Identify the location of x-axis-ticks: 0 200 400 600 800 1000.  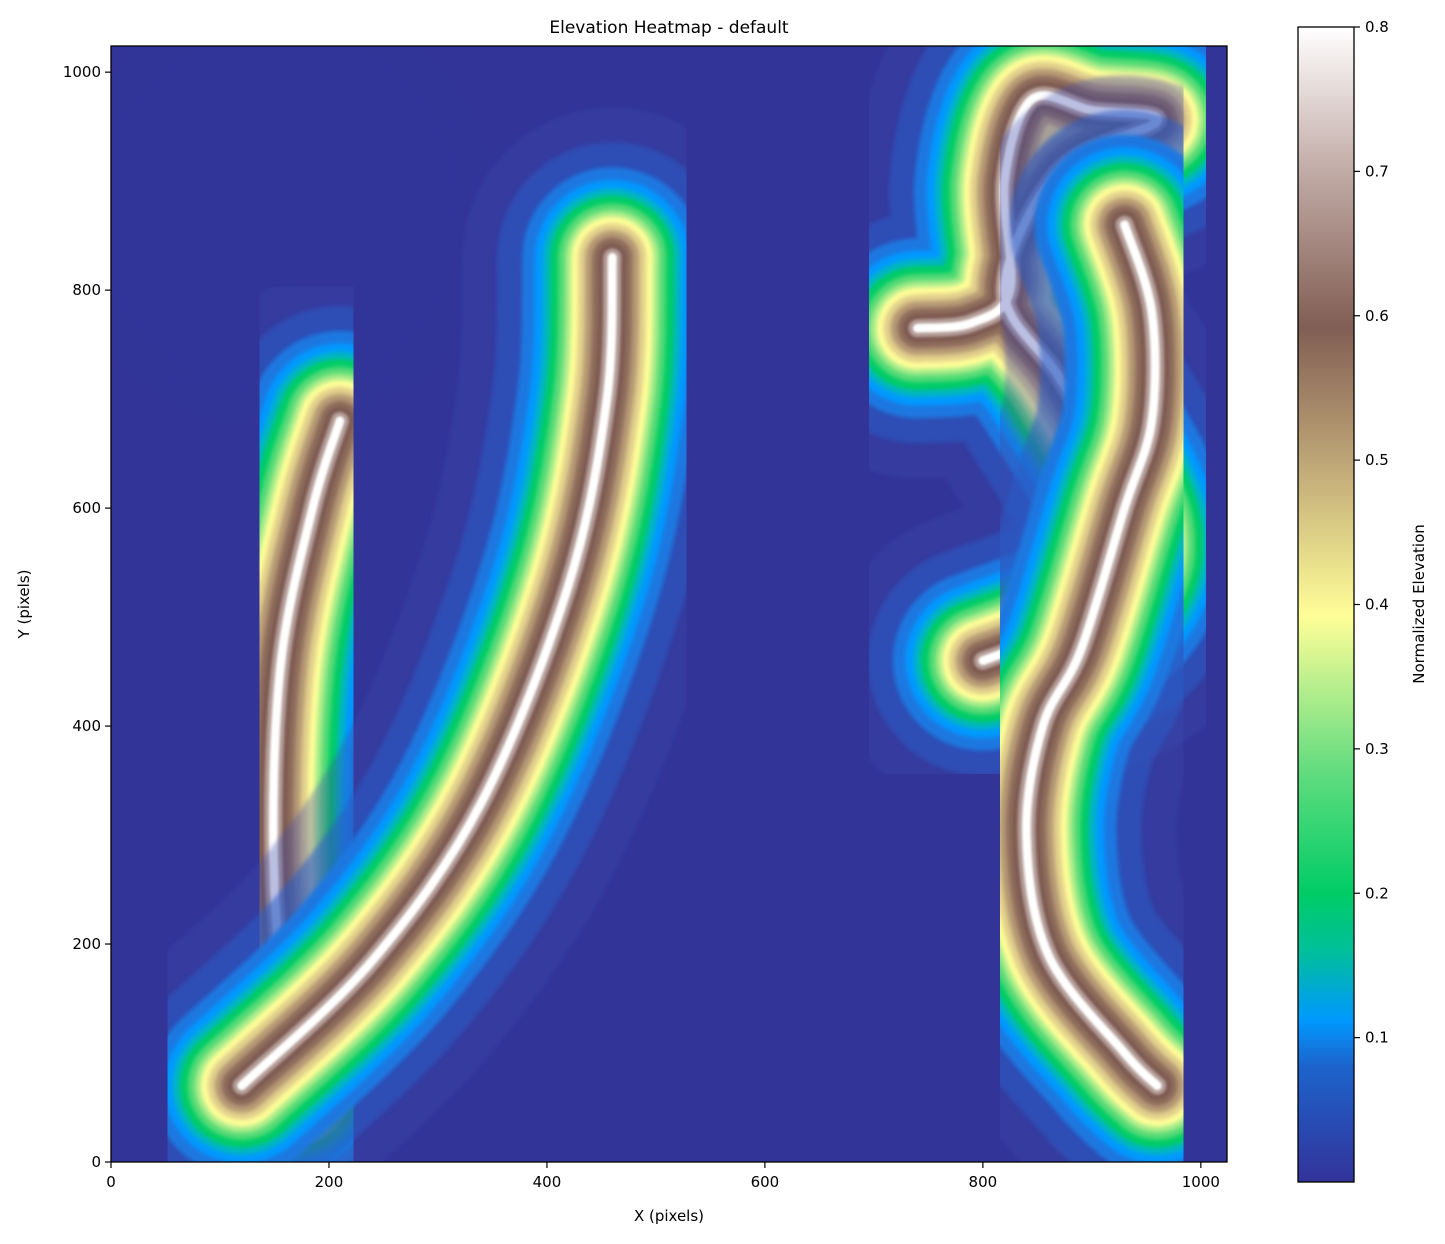
(663, 1176).